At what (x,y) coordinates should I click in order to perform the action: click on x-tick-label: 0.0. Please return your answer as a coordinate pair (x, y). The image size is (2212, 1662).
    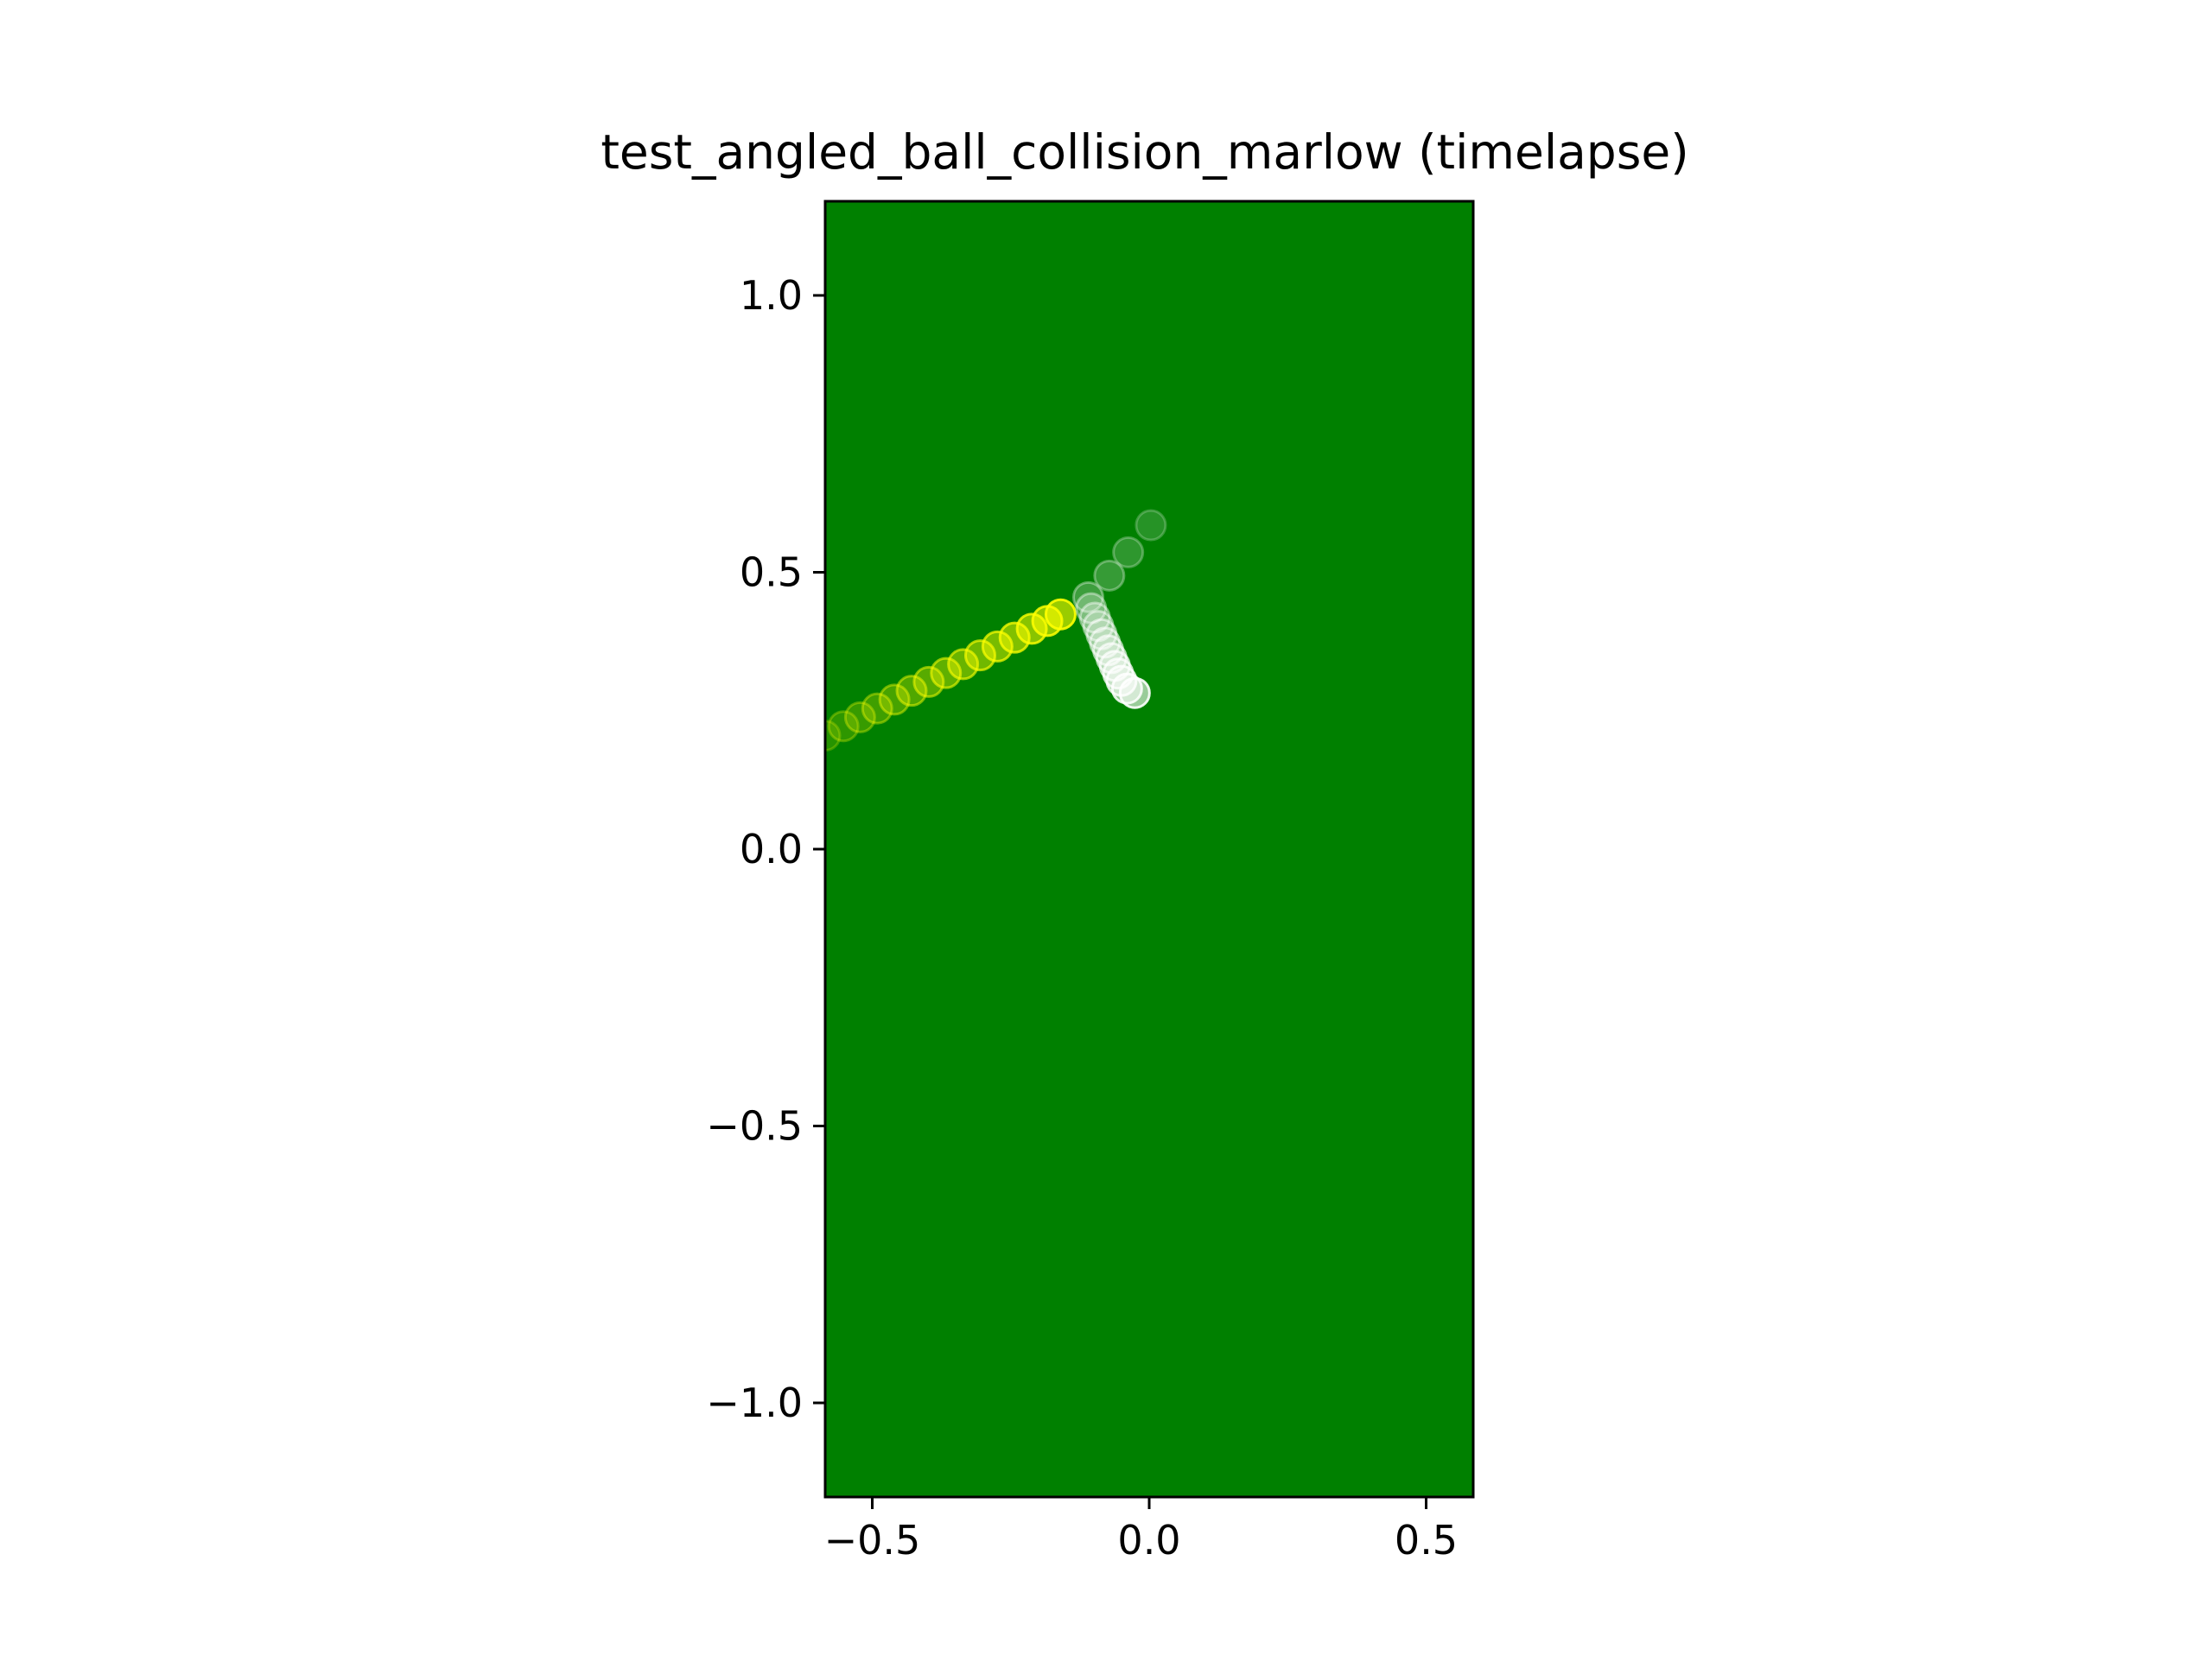
    Looking at the image, I should click on (1148, 1540).